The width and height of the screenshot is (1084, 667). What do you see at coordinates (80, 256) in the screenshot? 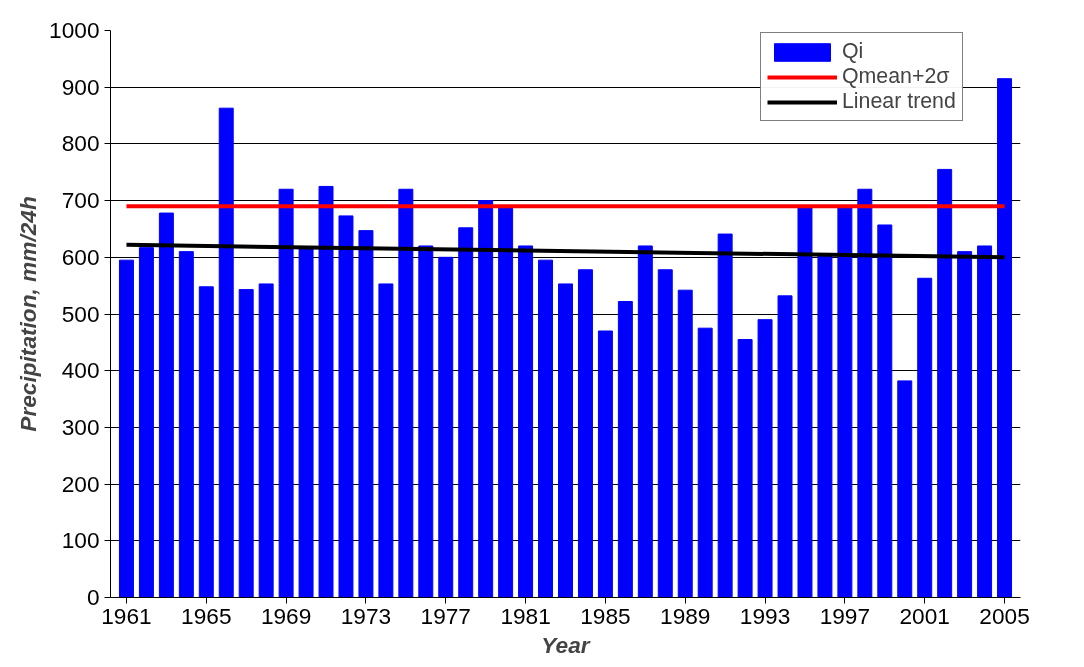
I see `y-tick-label: 600` at bounding box center [80, 256].